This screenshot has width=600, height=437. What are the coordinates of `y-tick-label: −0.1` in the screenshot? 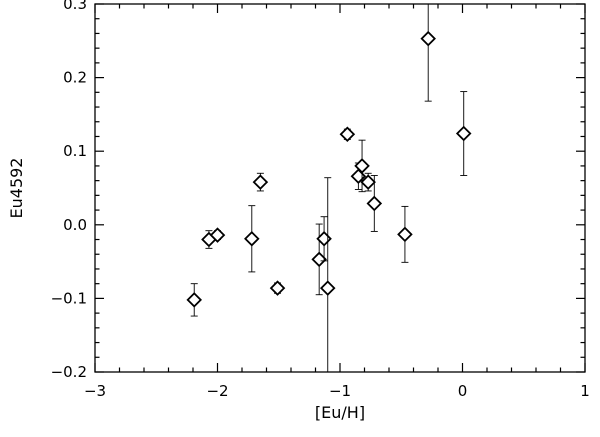 It's located at (69, 298).